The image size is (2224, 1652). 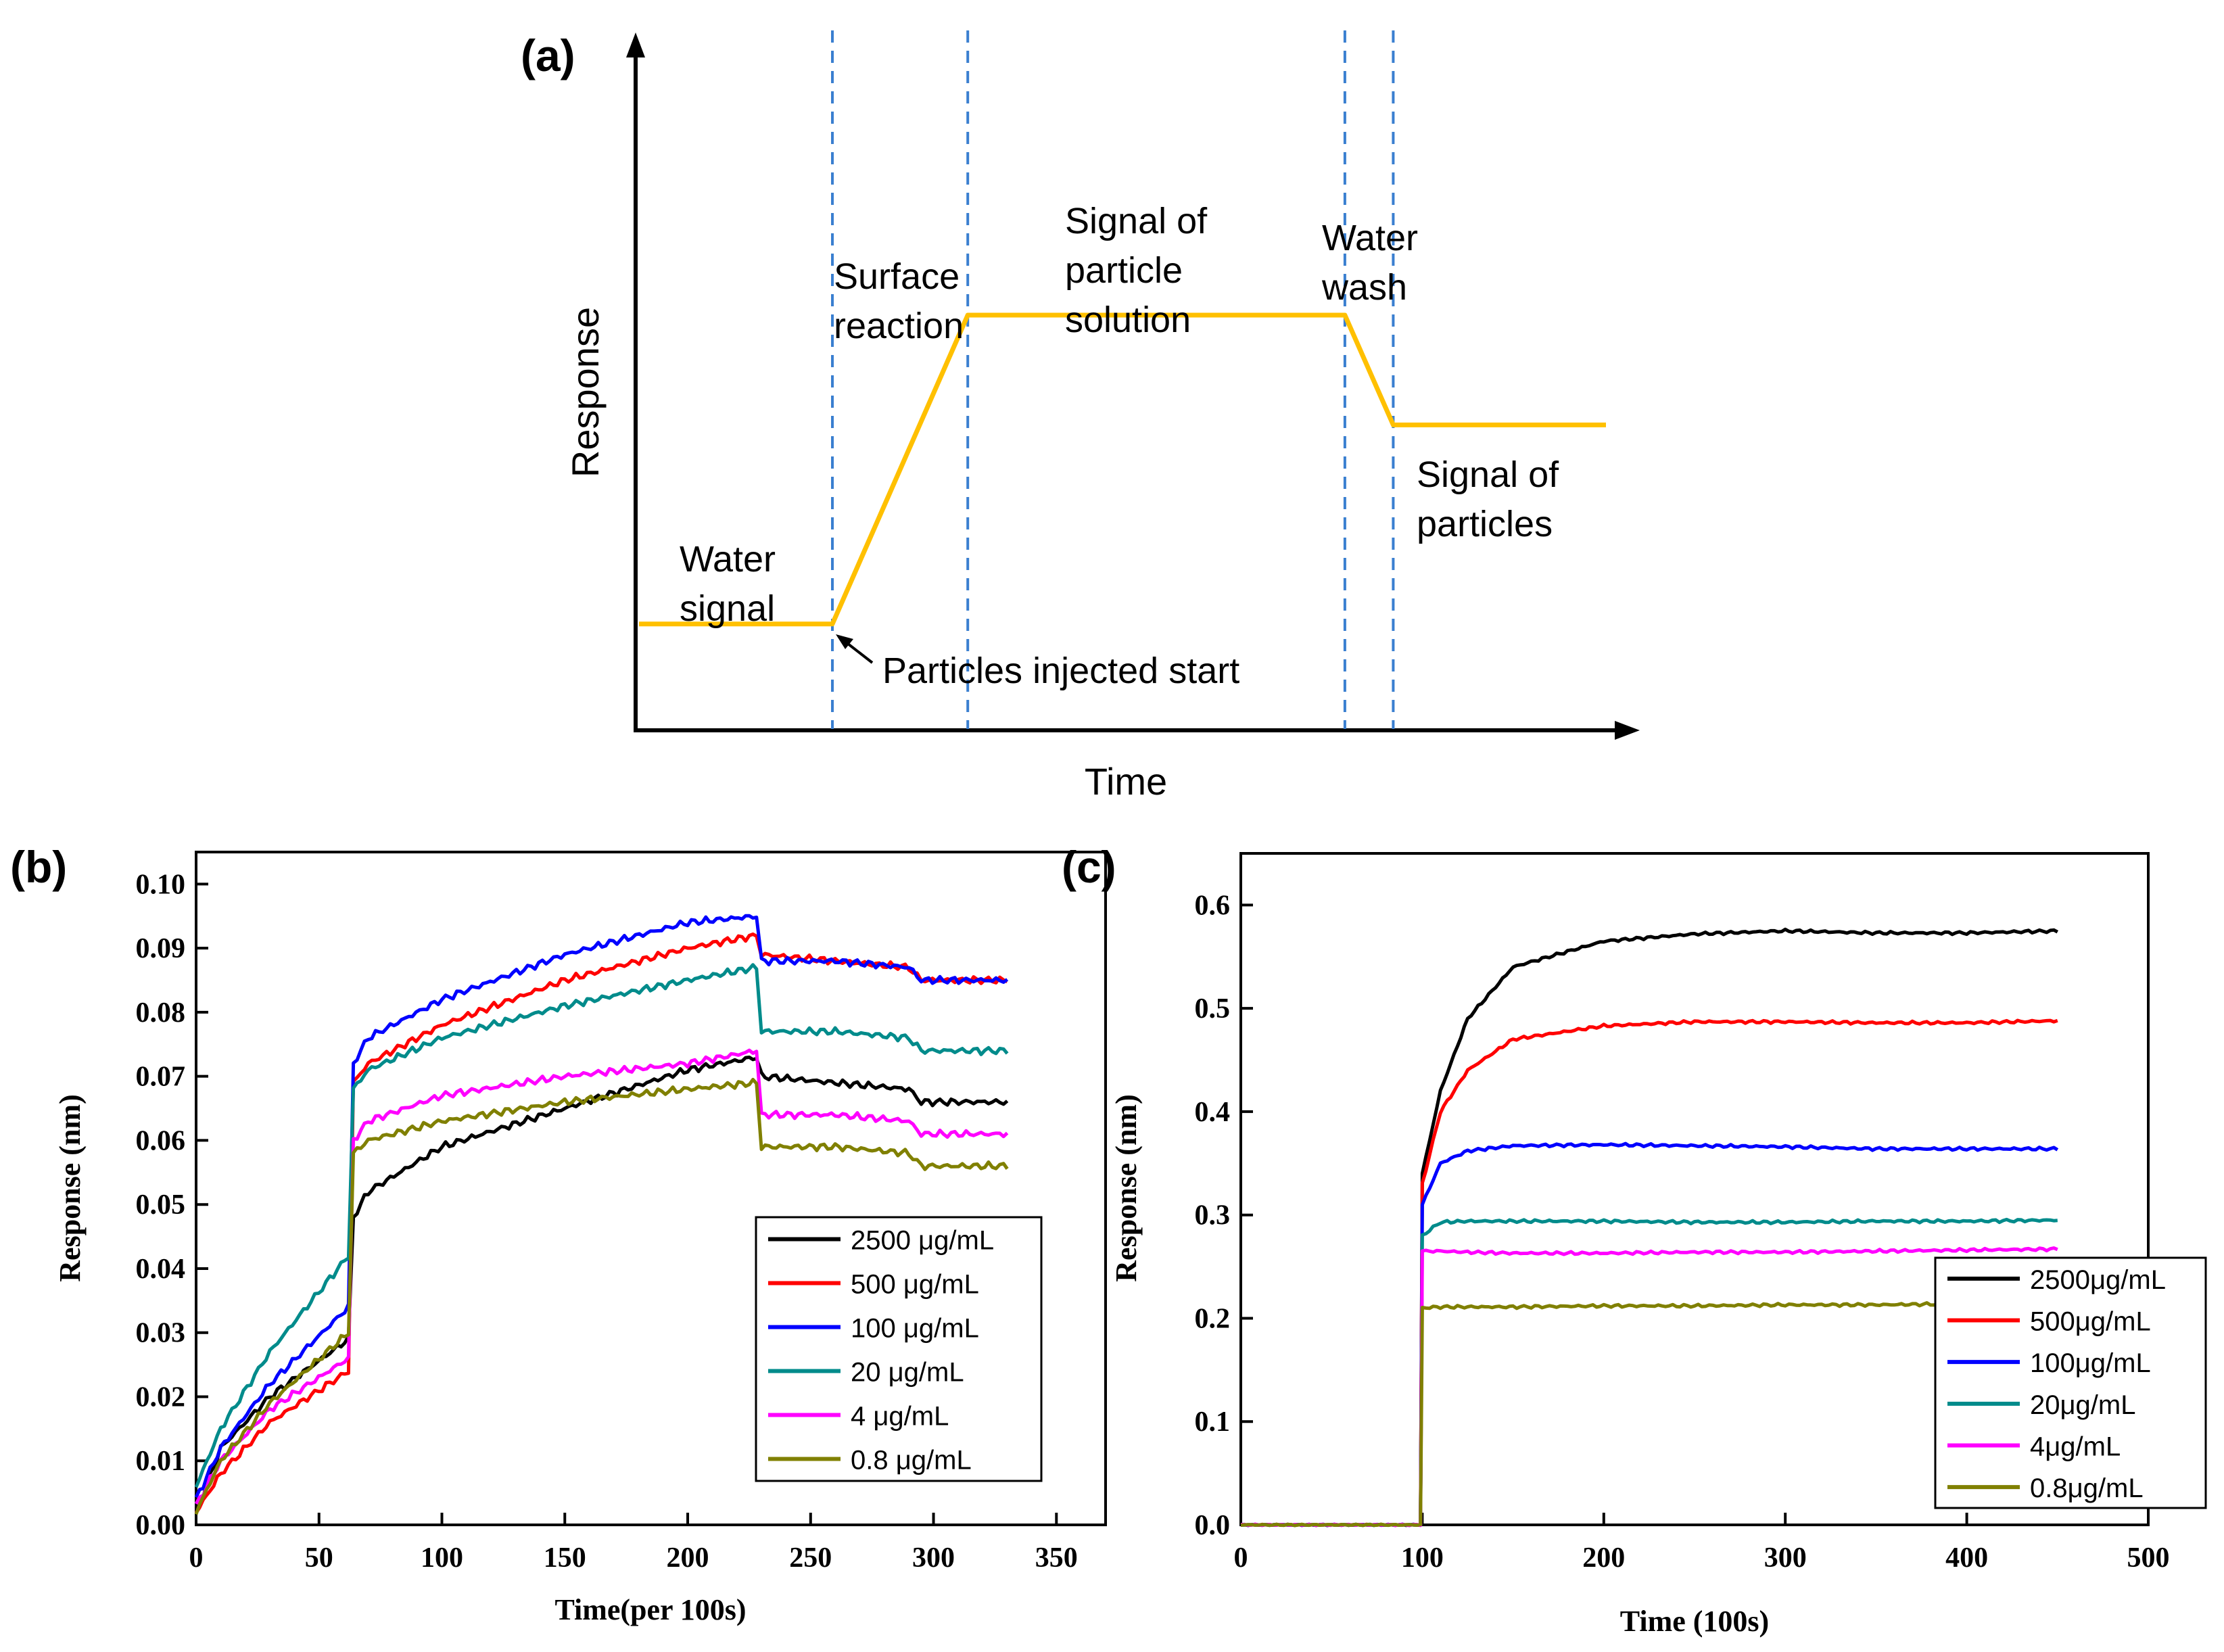 I want to click on panel-b-legend-box, so click(x=899, y=1349).